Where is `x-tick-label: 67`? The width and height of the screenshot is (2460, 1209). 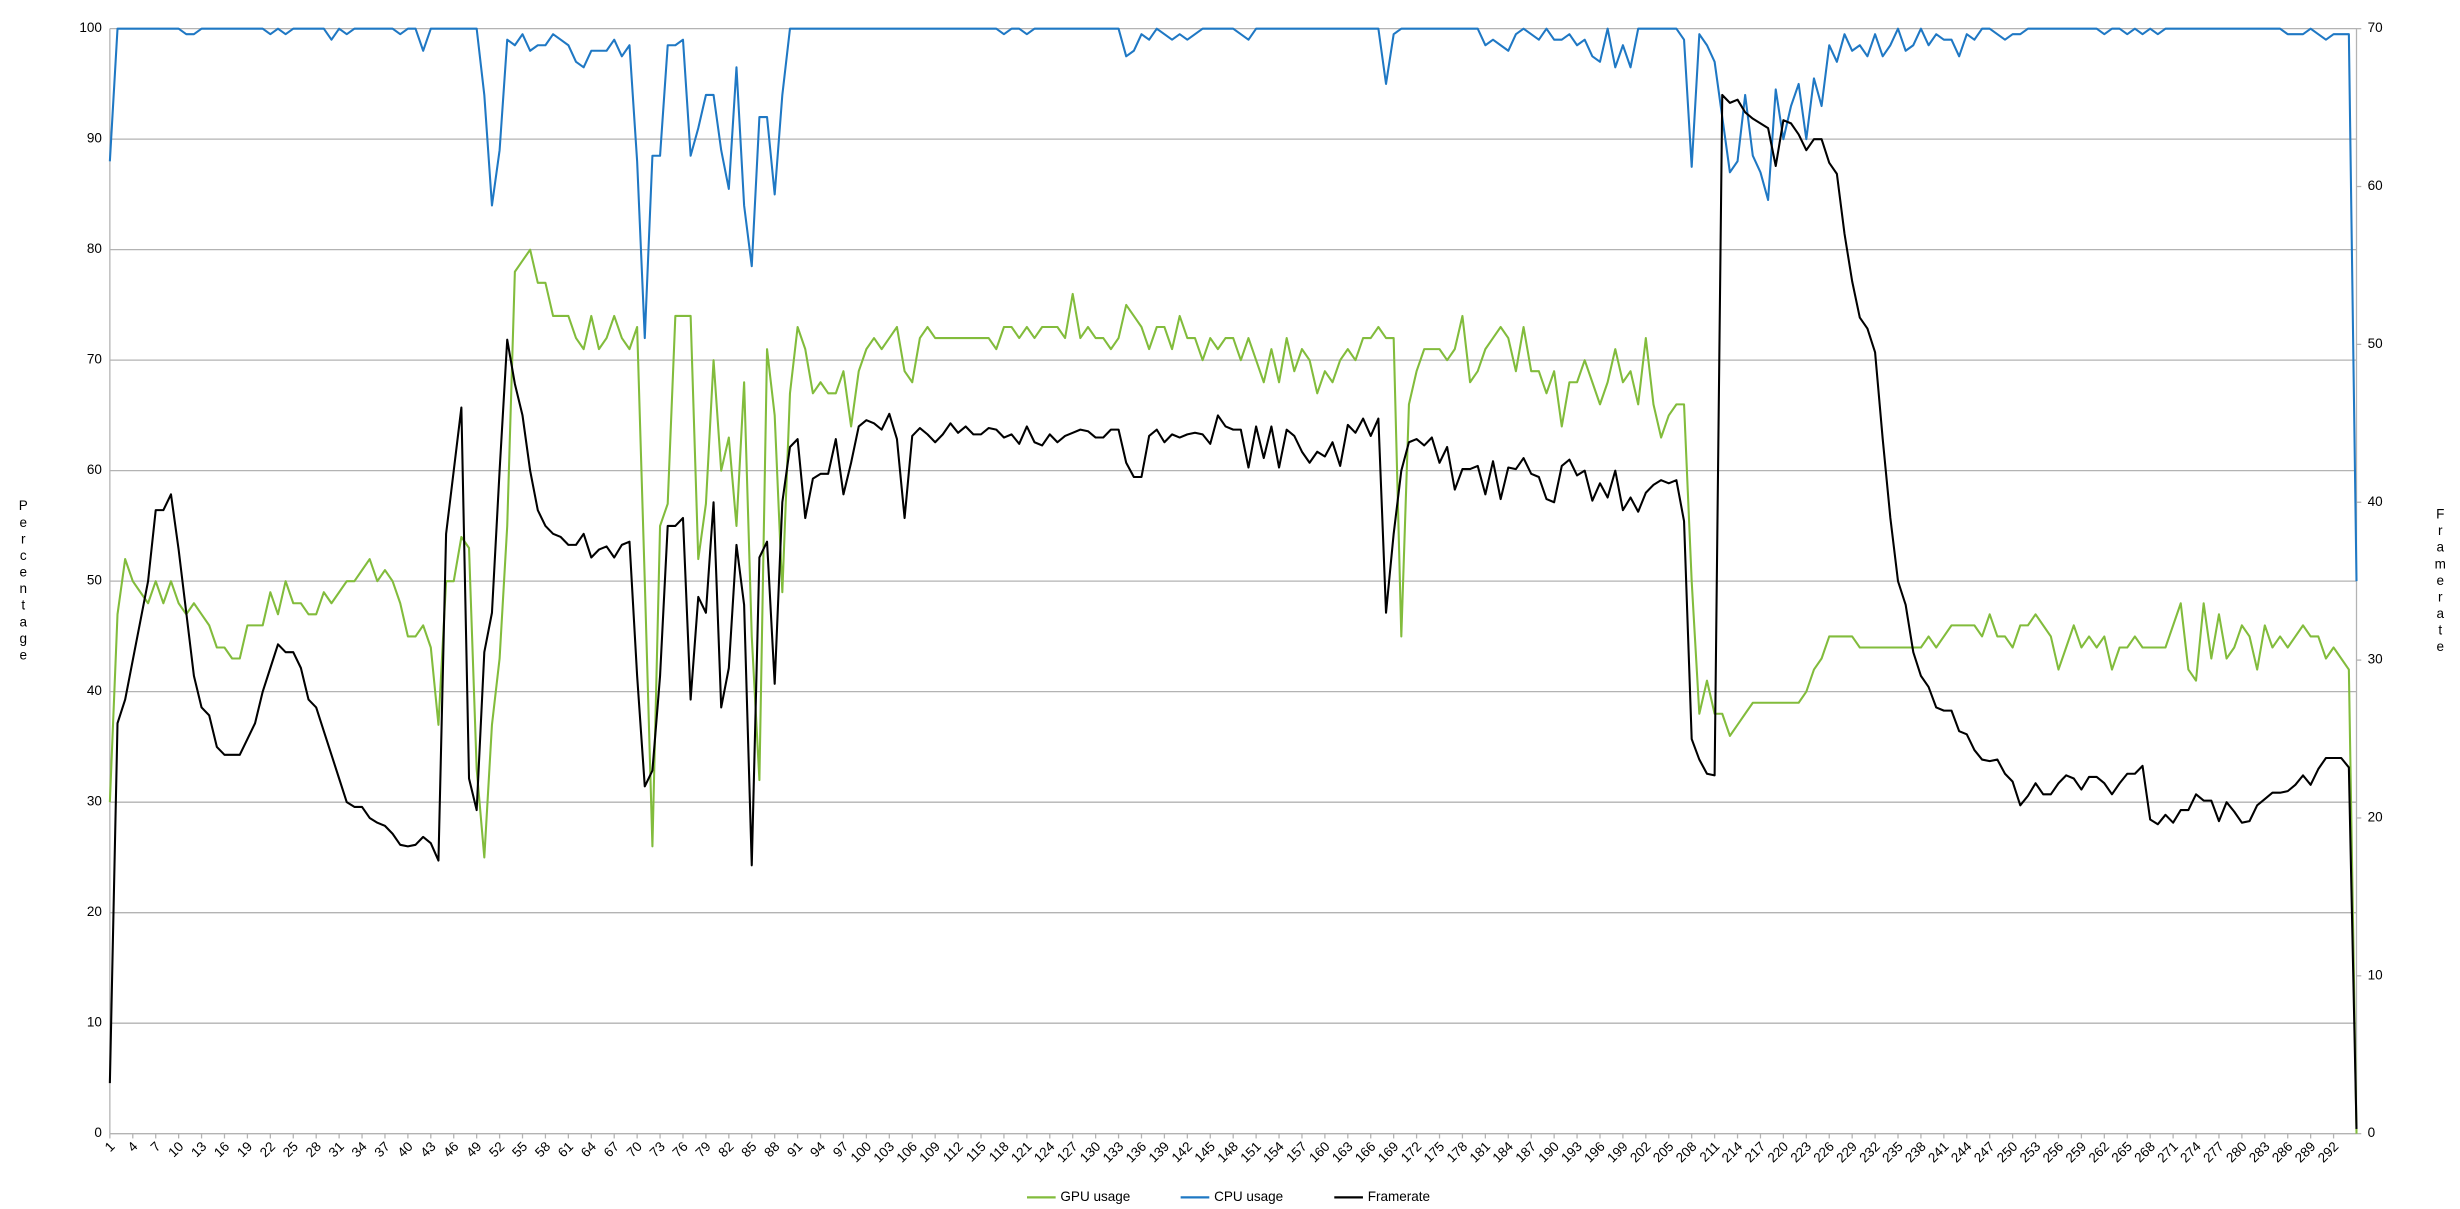 x-tick-label: 67 is located at coordinates (611, 1149).